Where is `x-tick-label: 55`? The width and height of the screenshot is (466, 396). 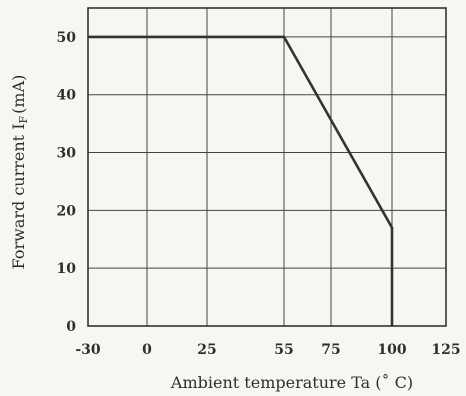
x-tick-label: 55 is located at coordinates (283, 350).